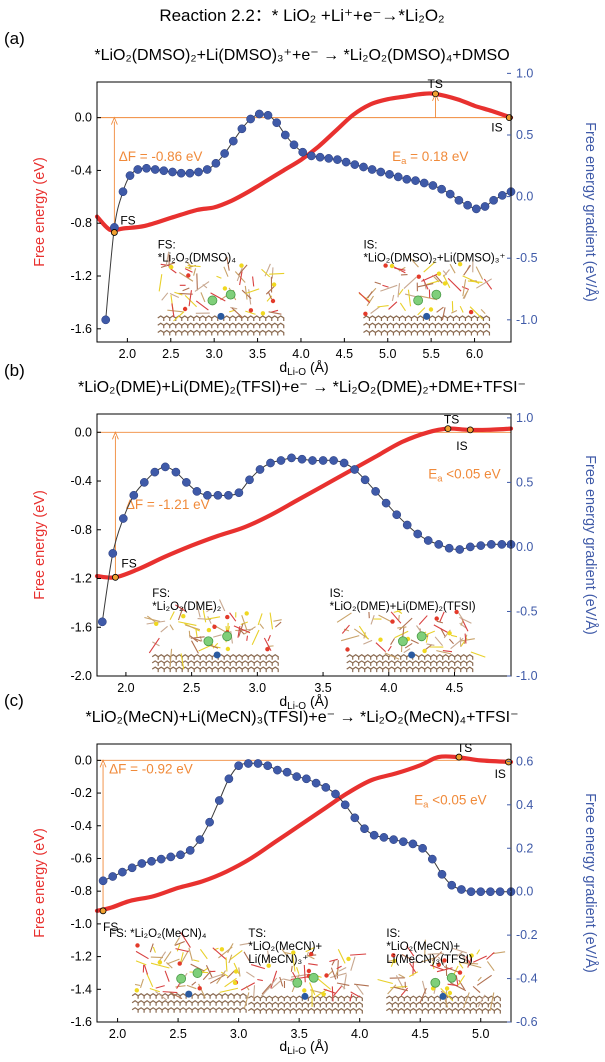  What do you see at coordinates (527, 258) in the screenshot?
I see `y-right-tick-label: -0.5` at bounding box center [527, 258].